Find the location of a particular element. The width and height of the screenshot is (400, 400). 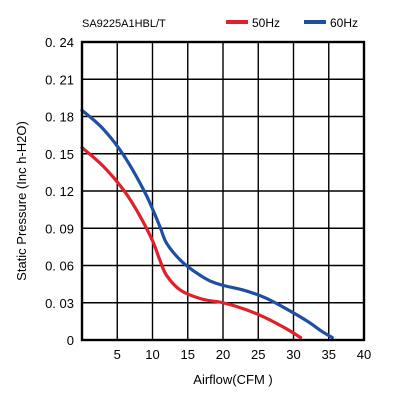

y-axis-title: Static Pressure (Inc h-H2O) is located at coordinates (21, 201).